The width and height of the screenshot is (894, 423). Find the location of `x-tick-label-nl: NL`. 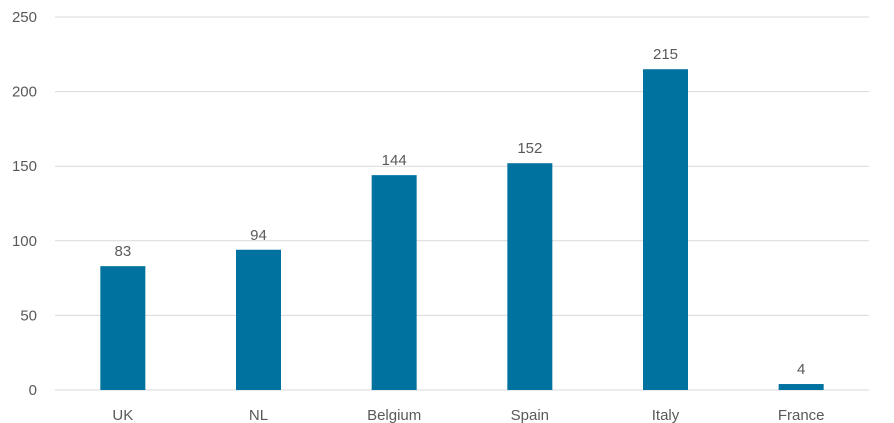

x-tick-label-nl: NL is located at coordinates (258, 415).